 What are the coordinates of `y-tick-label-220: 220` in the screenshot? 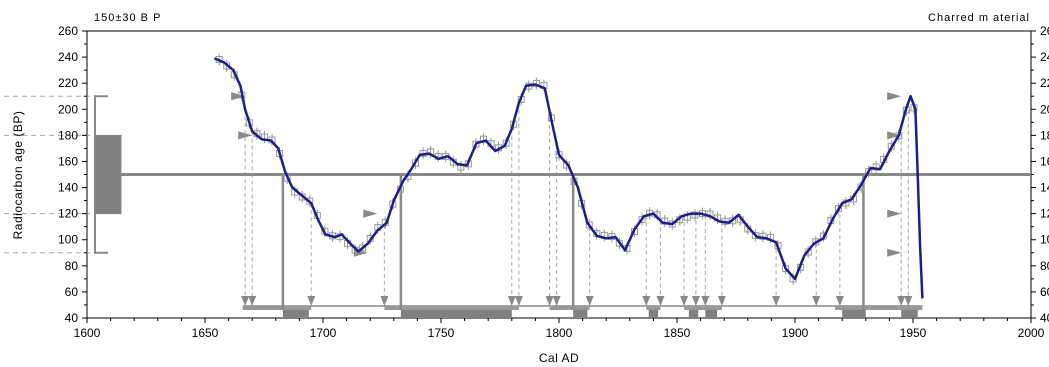 It's located at (68, 83).